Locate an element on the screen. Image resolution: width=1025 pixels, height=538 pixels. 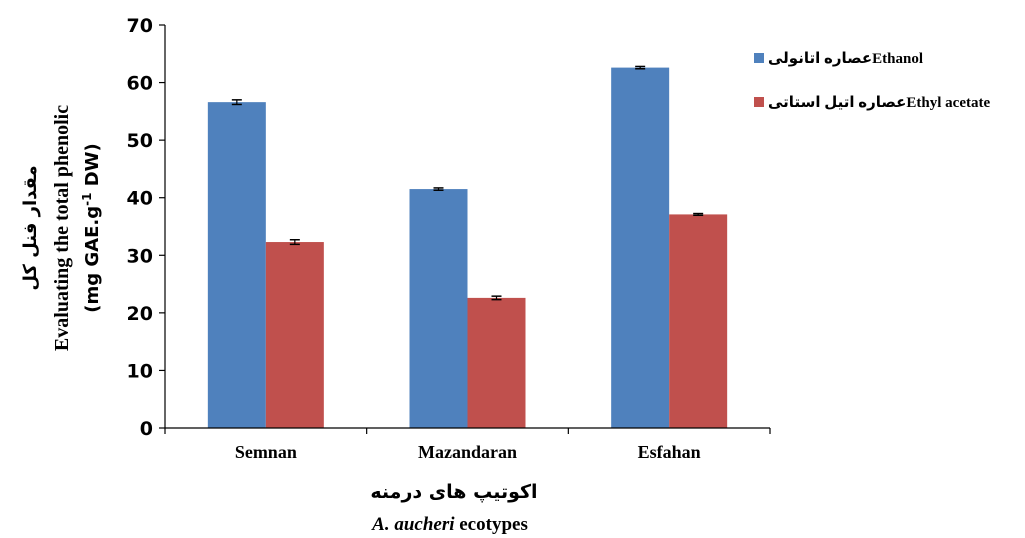
y-unit-prefix: (mg GAE.g is located at coordinates (92, 259).